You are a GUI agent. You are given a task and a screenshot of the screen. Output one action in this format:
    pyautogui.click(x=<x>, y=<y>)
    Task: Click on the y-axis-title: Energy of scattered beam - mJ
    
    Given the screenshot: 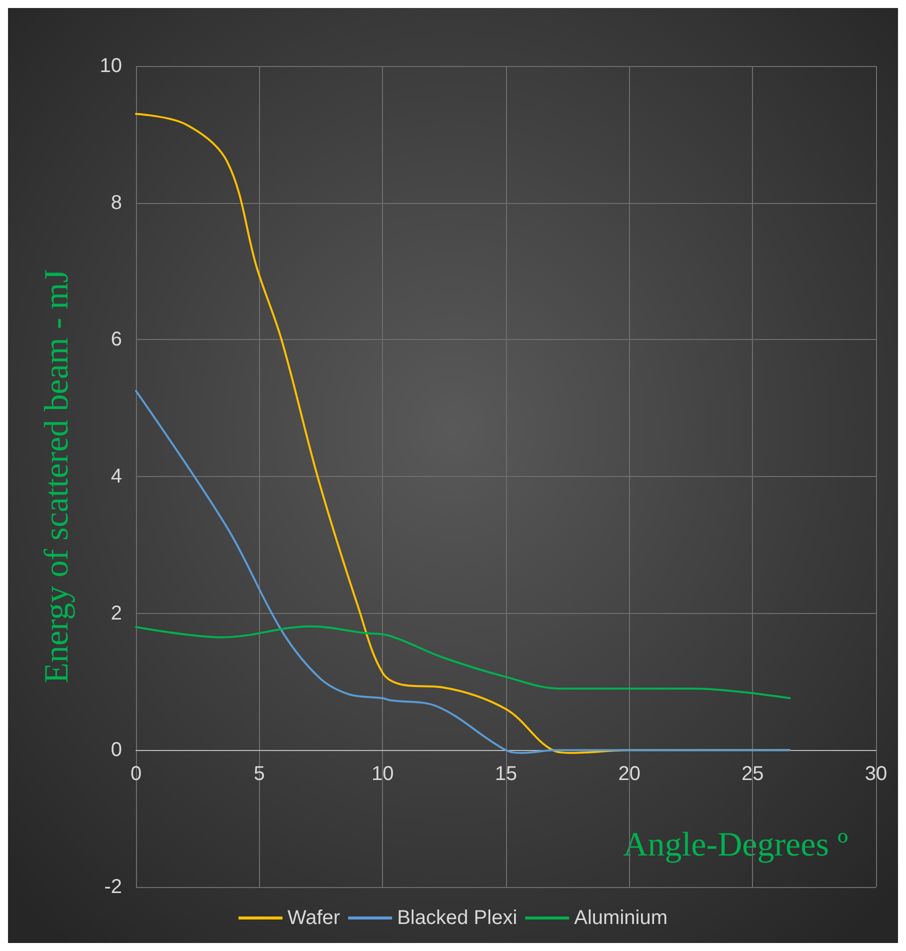 What is the action you would take?
    pyautogui.click(x=57, y=477)
    